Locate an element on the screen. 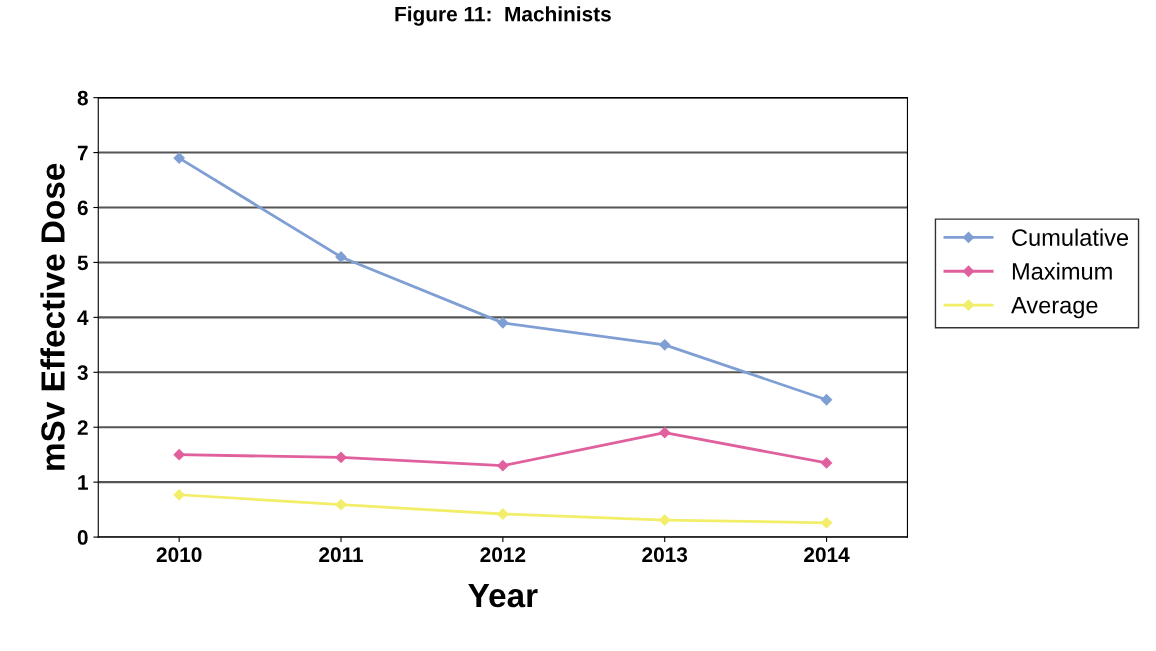 Image resolution: width=1156 pixels, height=651 pixels. x-tick-label: 2013 is located at coordinates (665, 555).